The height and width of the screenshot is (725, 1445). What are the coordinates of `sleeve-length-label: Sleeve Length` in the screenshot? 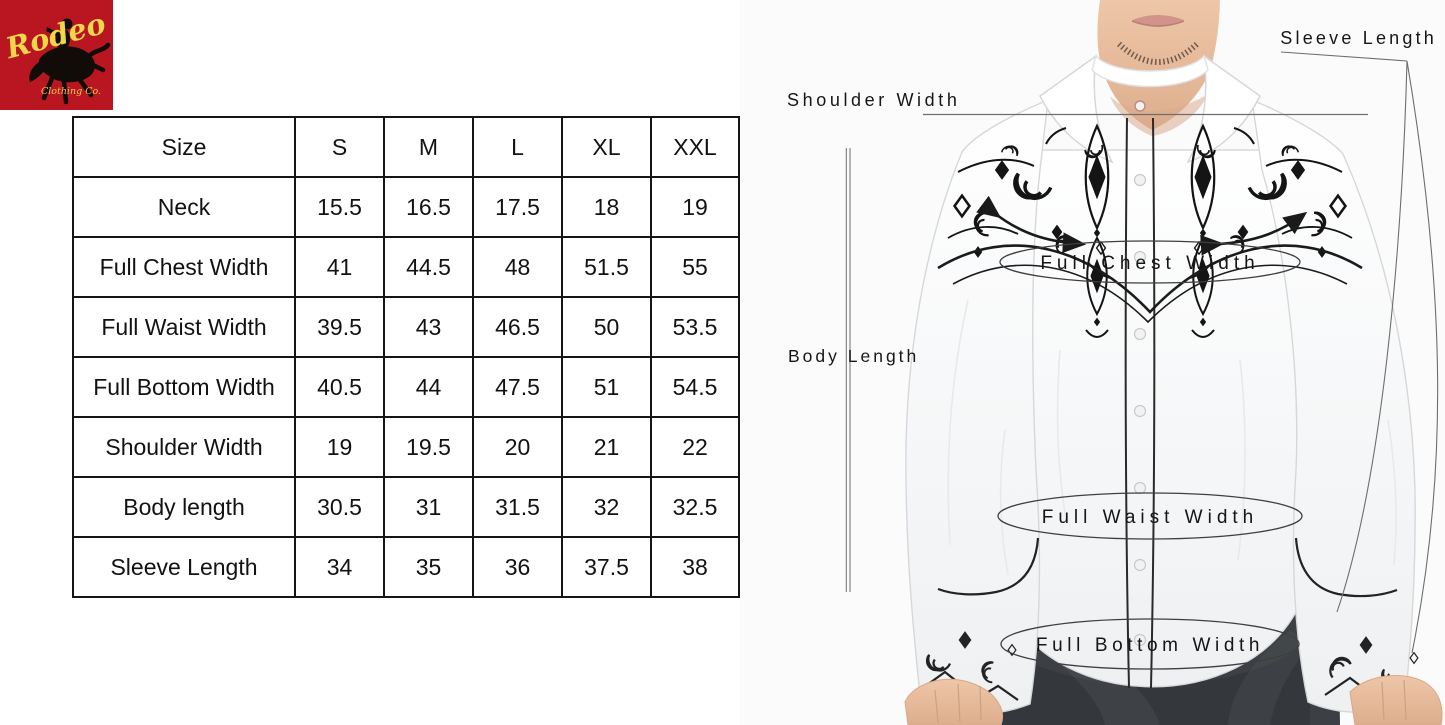 It's located at (1358, 38).